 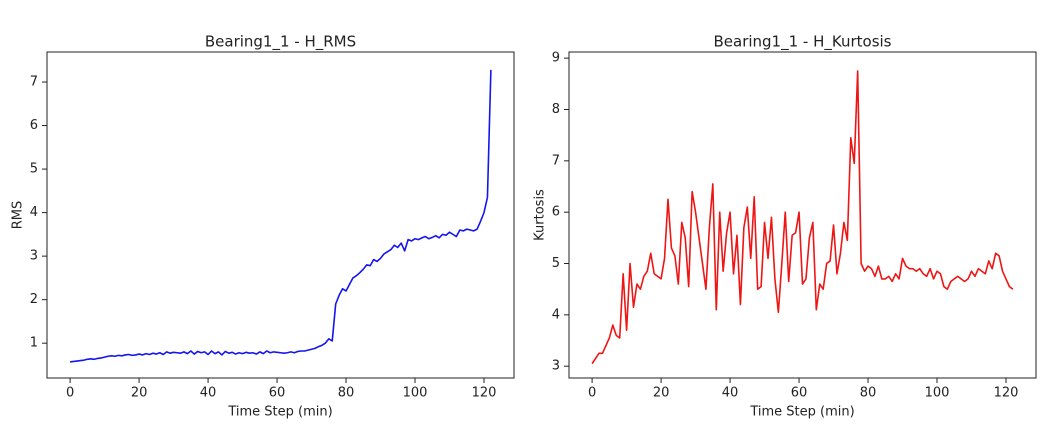 What do you see at coordinates (540, 215) in the screenshot?
I see `y-axis-label: Kurtosis` at bounding box center [540, 215].